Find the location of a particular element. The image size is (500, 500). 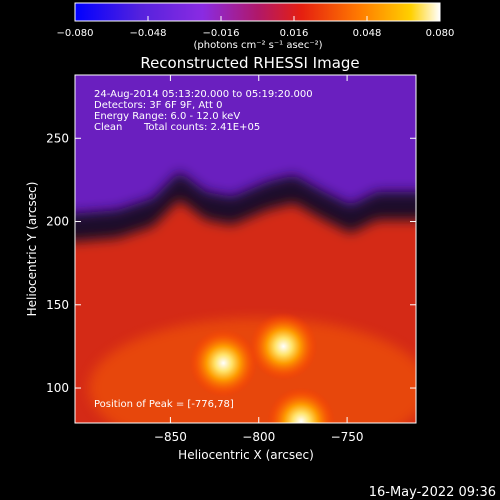

x-tick-label: −750 is located at coordinates (347, 437).